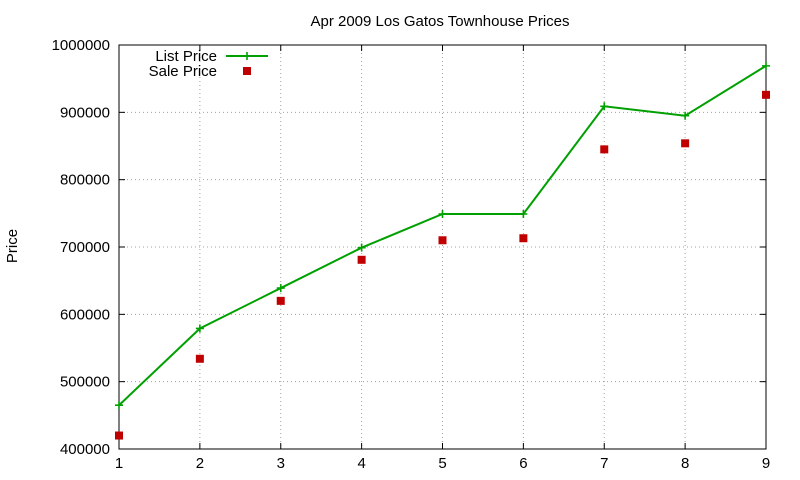 The height and width of the screenshot is (480, 800). Describe the element at coordinates (766, 463) in the screenshot. I see `x-tick-label: 9` at that location.